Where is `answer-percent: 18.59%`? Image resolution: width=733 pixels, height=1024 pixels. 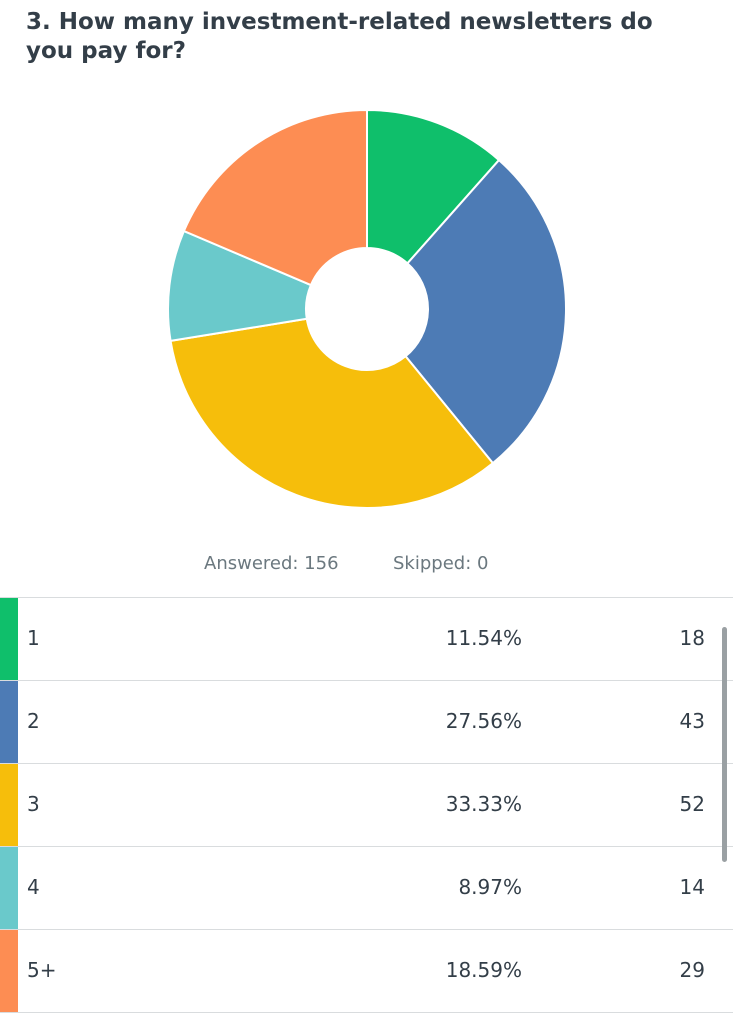
answer-percent: 18.59% is located at coordinates (483, 970).